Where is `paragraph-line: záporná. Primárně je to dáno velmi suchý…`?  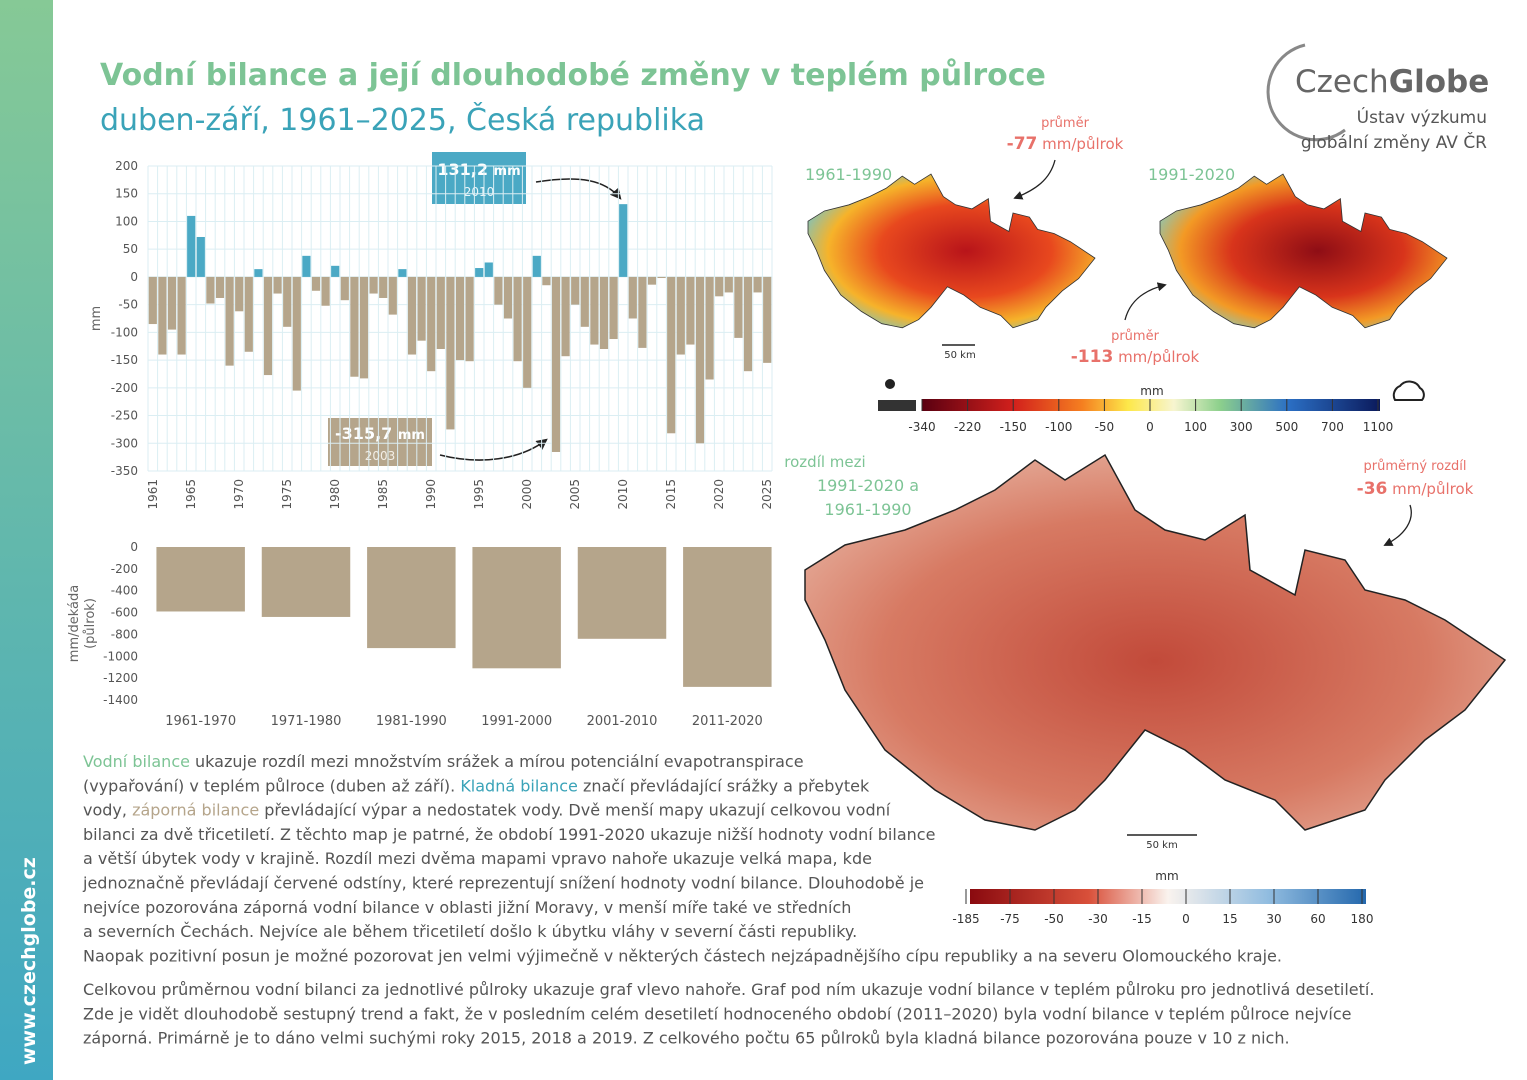 paragraph-line: záporná. Primárně je to dáno velmi suchý… is located at coordinates (686, 1038).